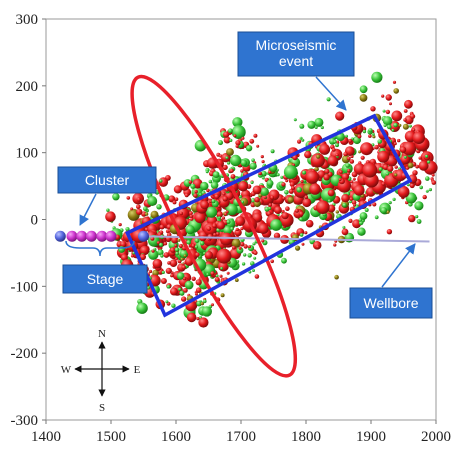 The height and width of the screenshot is (463, 474). What do you see at coordinates (306, 437) in the screenshot?
I see `x-tick-label: 1800` at bounding box center [306, 437].